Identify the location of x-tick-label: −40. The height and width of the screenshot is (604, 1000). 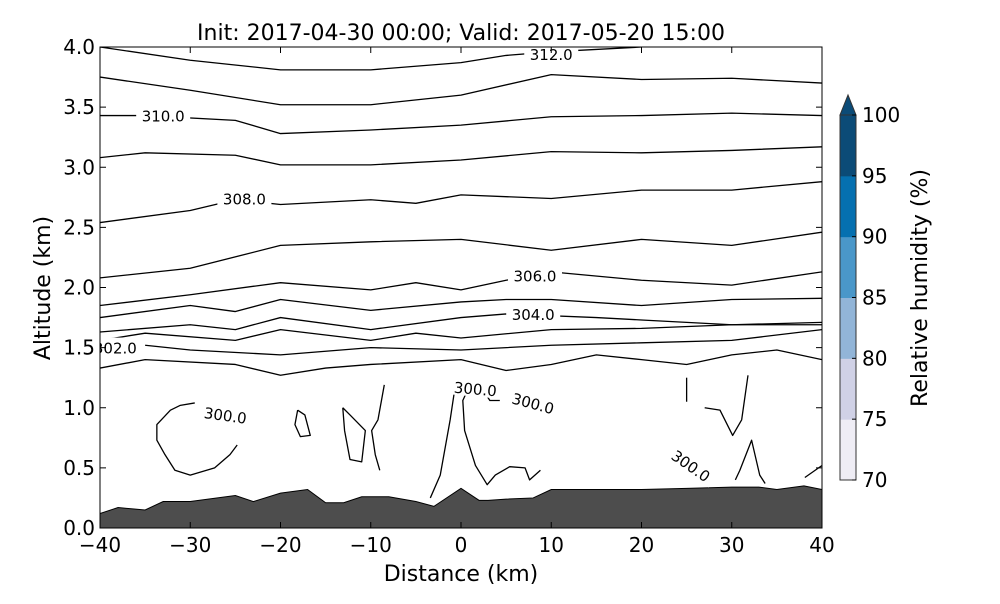
(100, 545).